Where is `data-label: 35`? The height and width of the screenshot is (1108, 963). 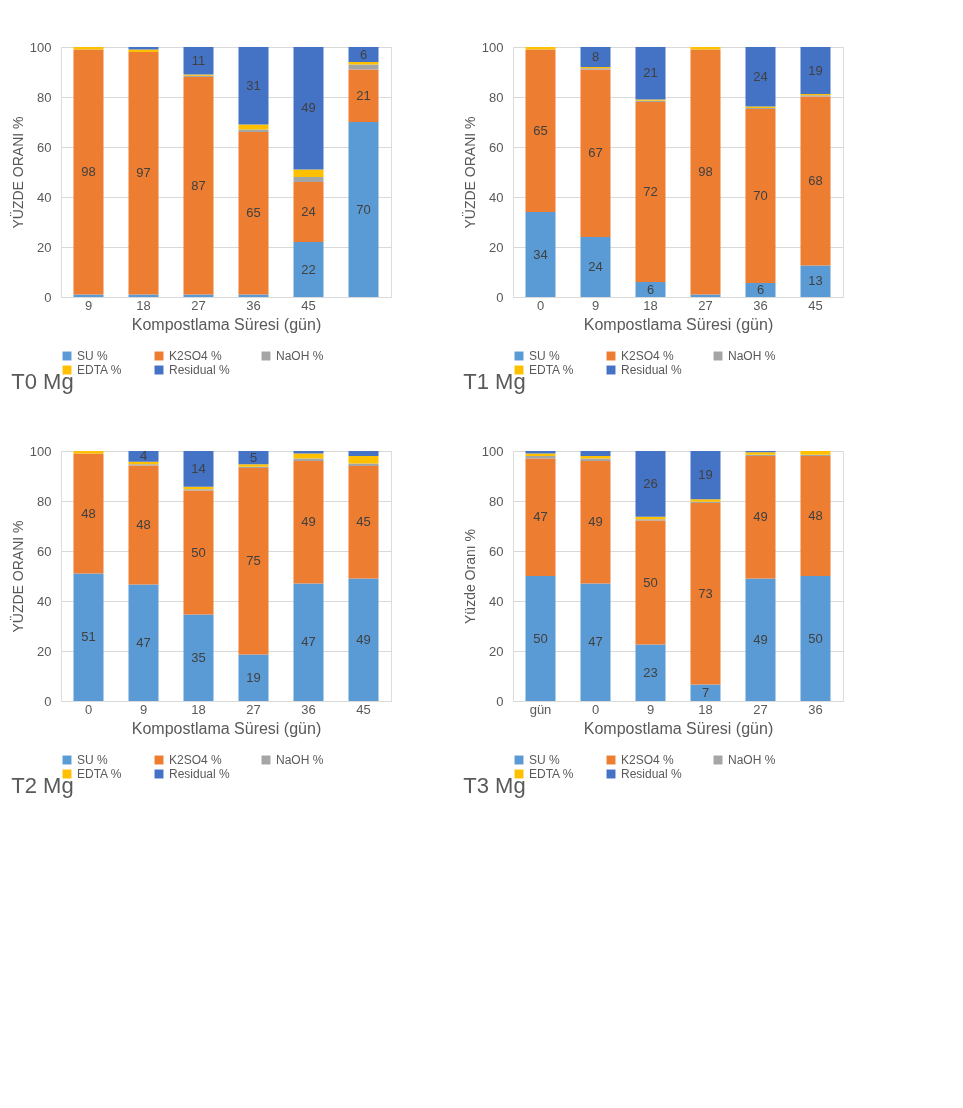 data-label: 35 is located at coordinates (198, 657).